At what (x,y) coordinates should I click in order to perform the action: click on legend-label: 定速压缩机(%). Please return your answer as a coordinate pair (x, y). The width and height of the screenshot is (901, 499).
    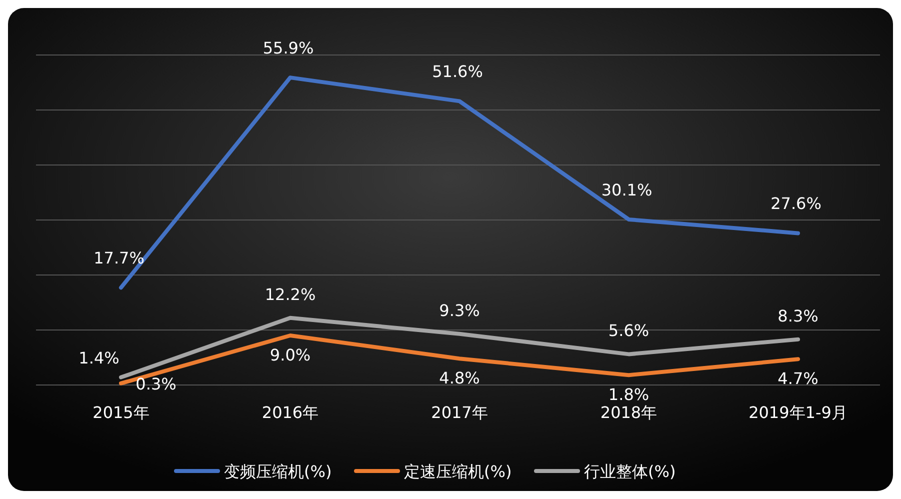
    Looking at the image, I should click on (458, 471).